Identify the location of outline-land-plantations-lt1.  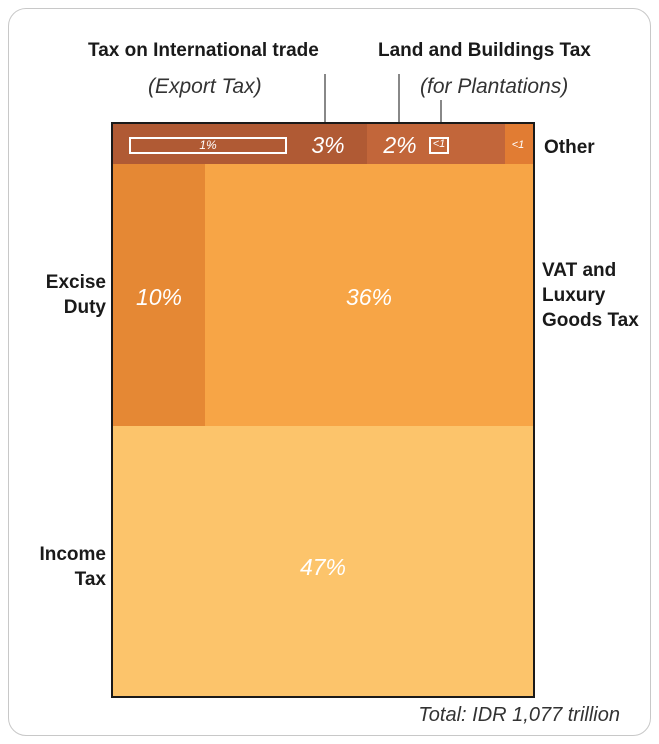
(439, 145).